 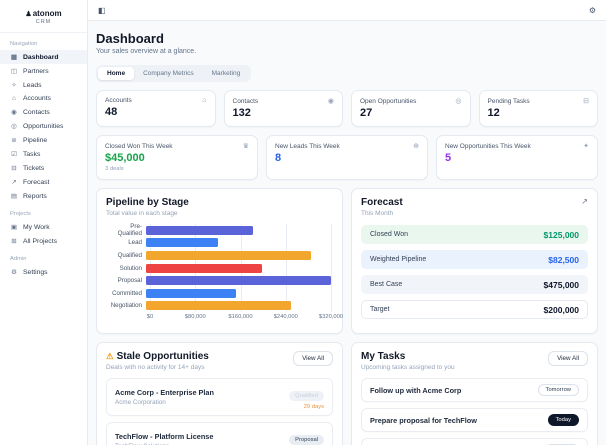 What do you see at coordinates (539, 101) in the screenshot?
I see `stat-card-header: Pending Tasks ⊟` at bounding box center [539, 101].